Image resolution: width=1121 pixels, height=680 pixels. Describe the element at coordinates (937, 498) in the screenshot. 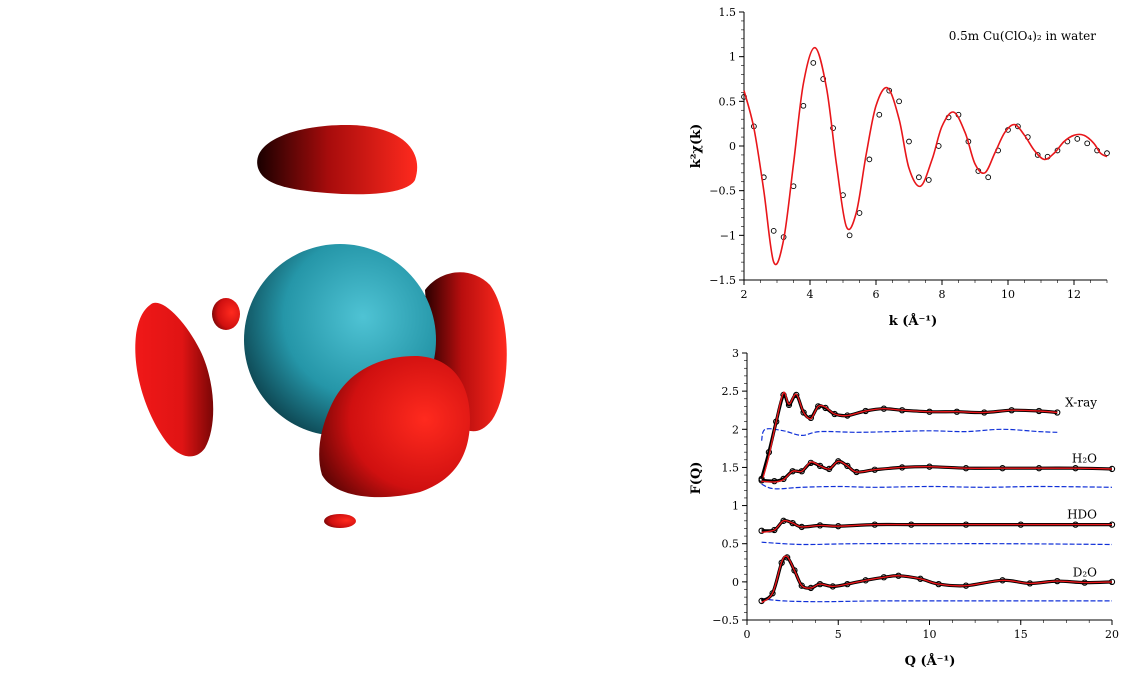

I see `fq-series` at that location.